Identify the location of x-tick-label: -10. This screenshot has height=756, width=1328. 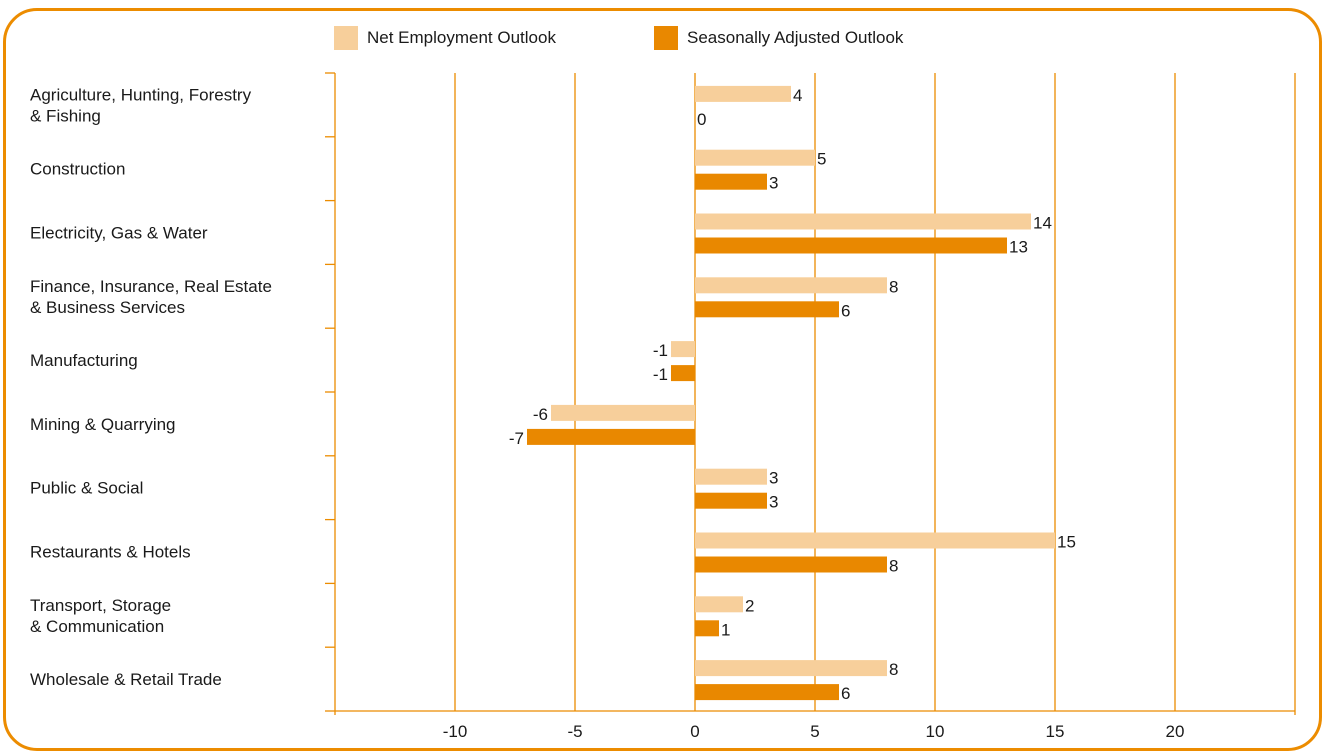
(455, 731).